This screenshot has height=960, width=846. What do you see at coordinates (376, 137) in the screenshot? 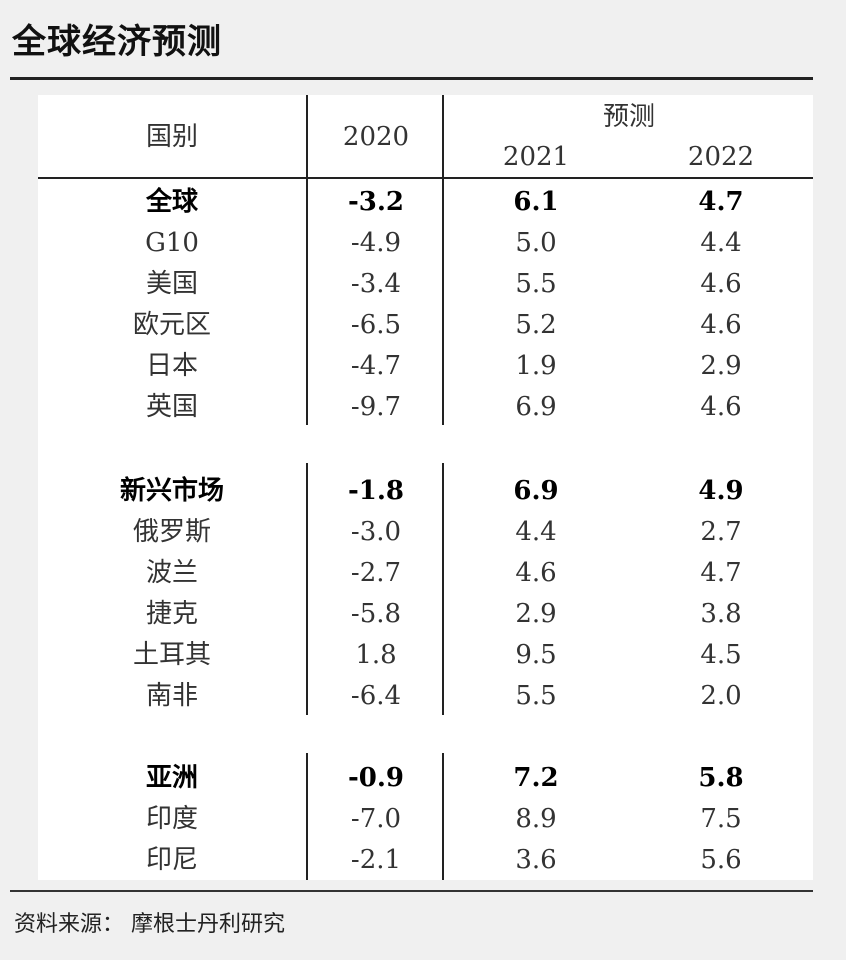
I see `header-2020: 2020` at bounding box center [376, 137].